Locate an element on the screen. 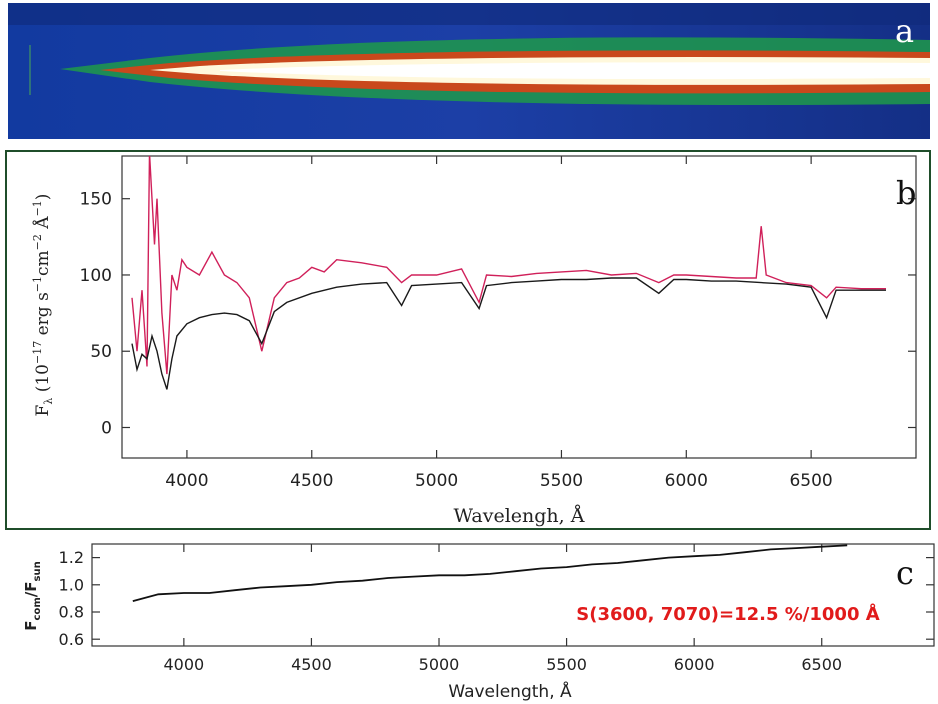 Image resolution: width=938 pixels, height=704 pixels. flux-ratio-line is located at coordinates (490, 573).